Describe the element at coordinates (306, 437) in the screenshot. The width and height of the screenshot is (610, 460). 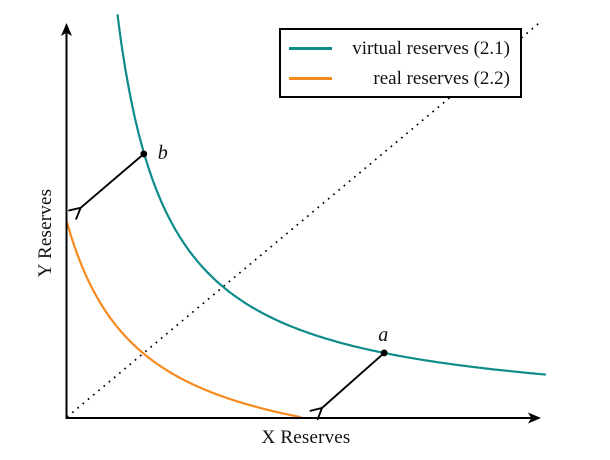
I see `x-axis-label: X Reserves` at that location.